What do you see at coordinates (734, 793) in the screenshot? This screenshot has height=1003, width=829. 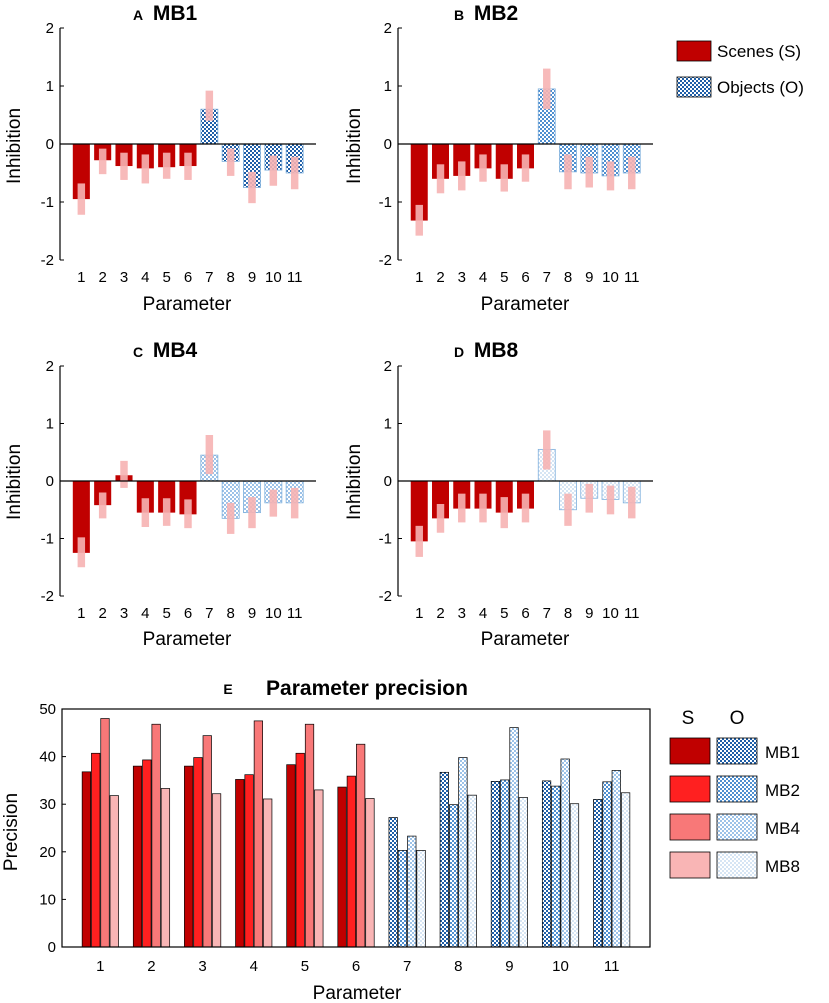 I see `legend-bottom: S O MB1 MB2 MB4 MB8` at bounding box center [734, 793].